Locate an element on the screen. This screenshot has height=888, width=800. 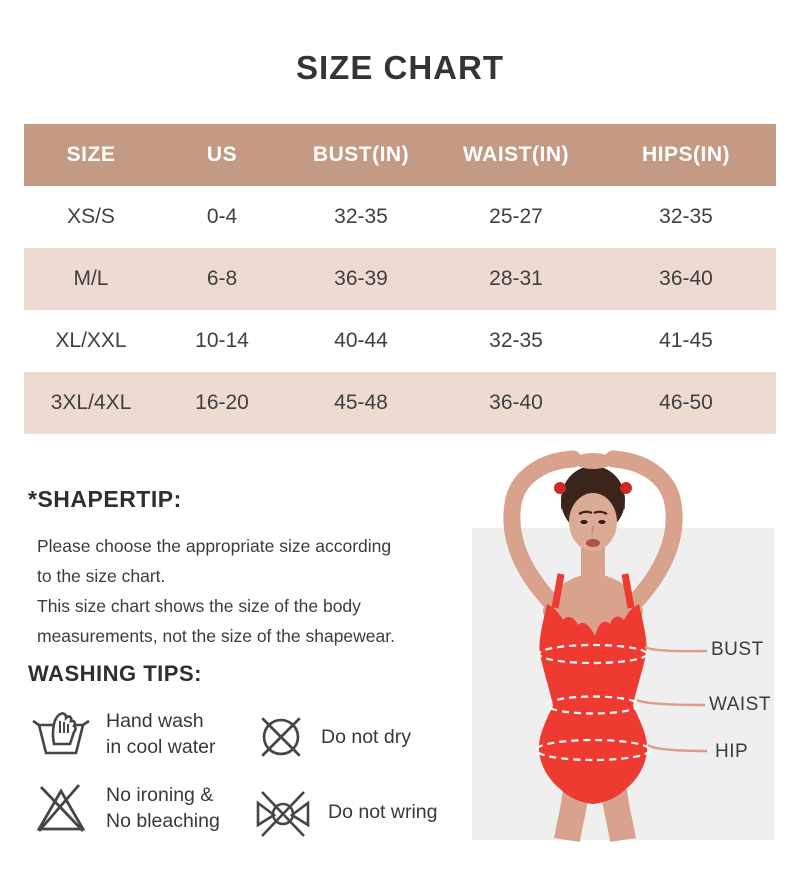
size-table-cell: 16-20 is located at coordinates (222, 402).